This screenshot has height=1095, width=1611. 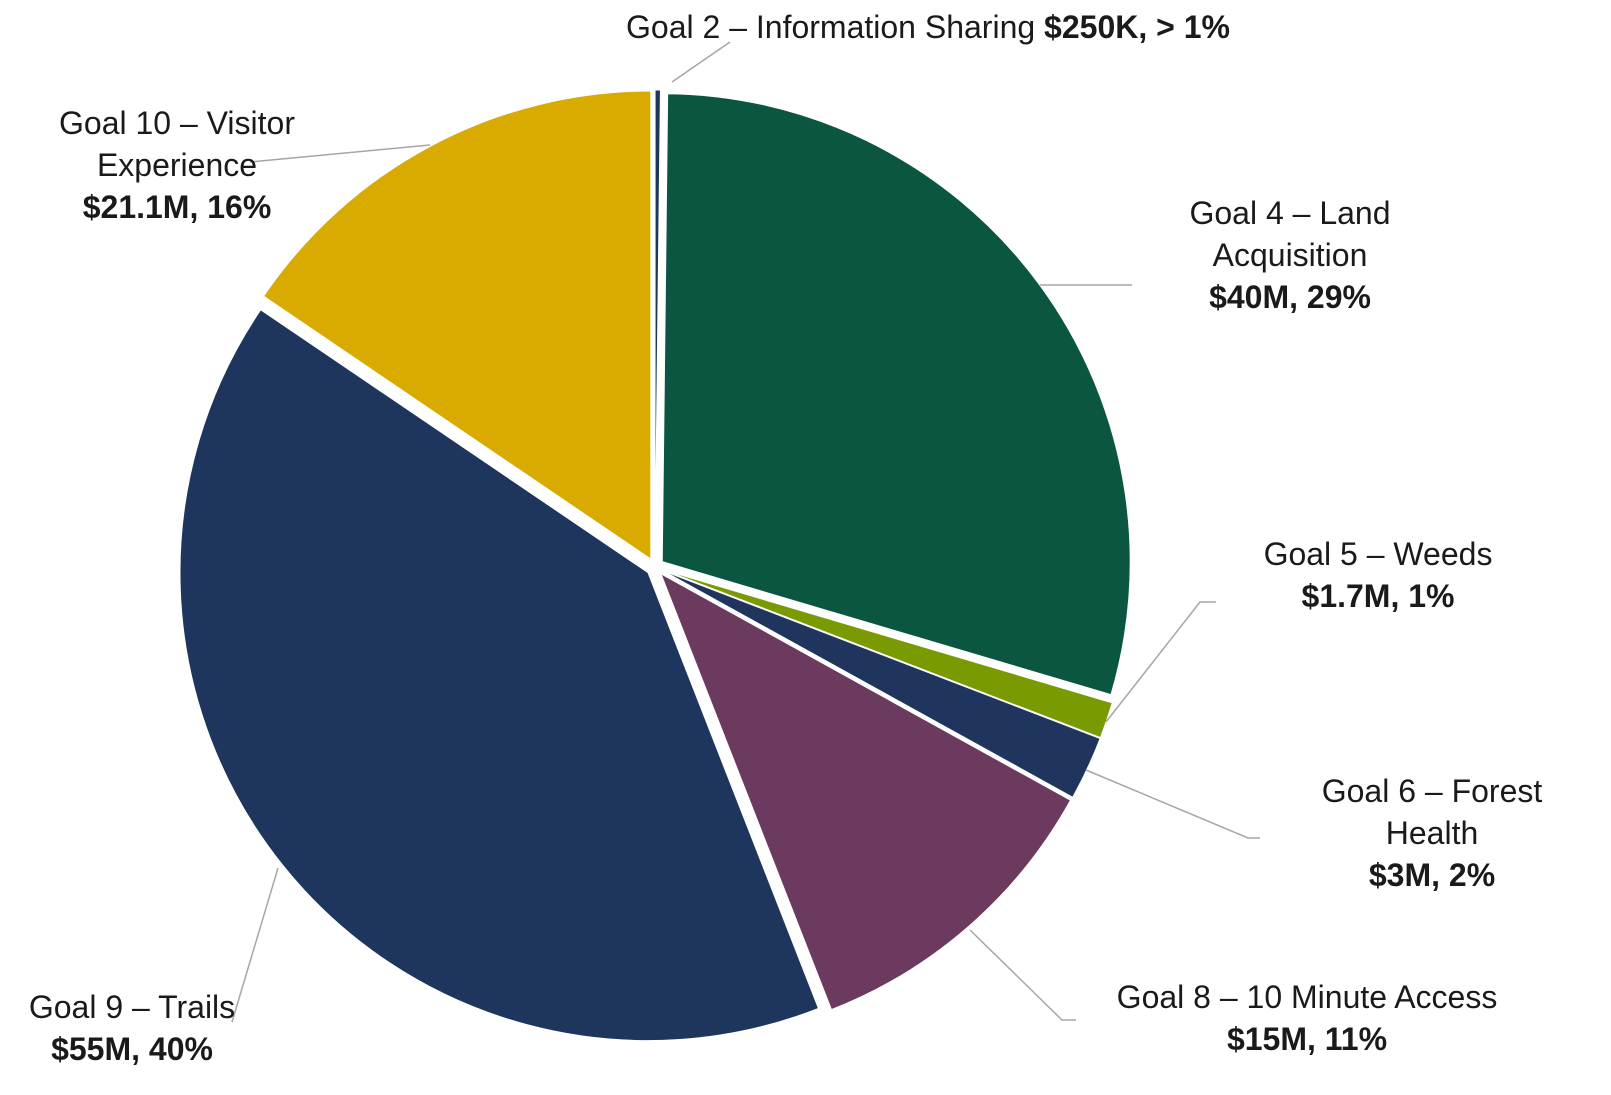 What do you see at coordinates (1432, 875) in the screenshot?
I see `value-label: $3M, 2%` at bounding box center [1432, 875].